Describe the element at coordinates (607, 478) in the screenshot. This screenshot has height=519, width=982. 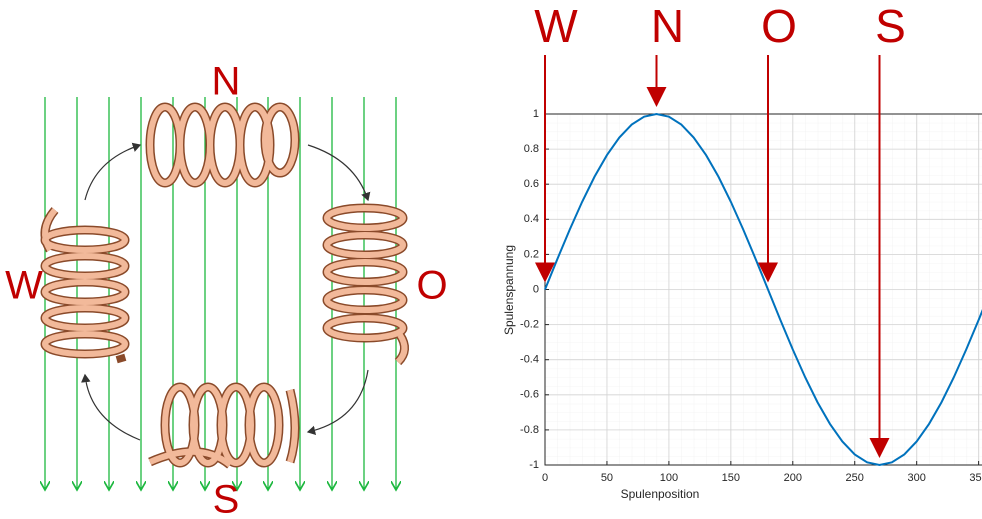
I see `x-tick-label: 50` at that location.